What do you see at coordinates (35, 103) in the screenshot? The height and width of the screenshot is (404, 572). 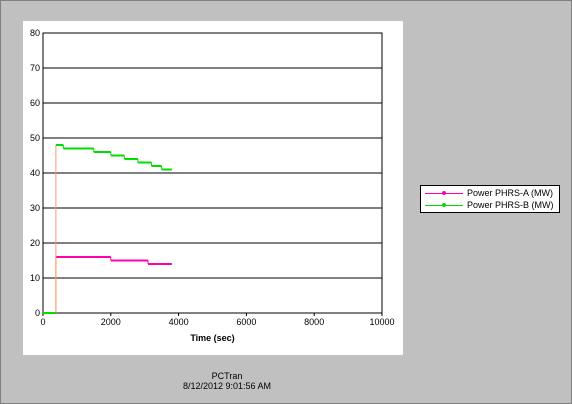 I see `y-tick-label-60: 60` at bounding box center [35, 103].